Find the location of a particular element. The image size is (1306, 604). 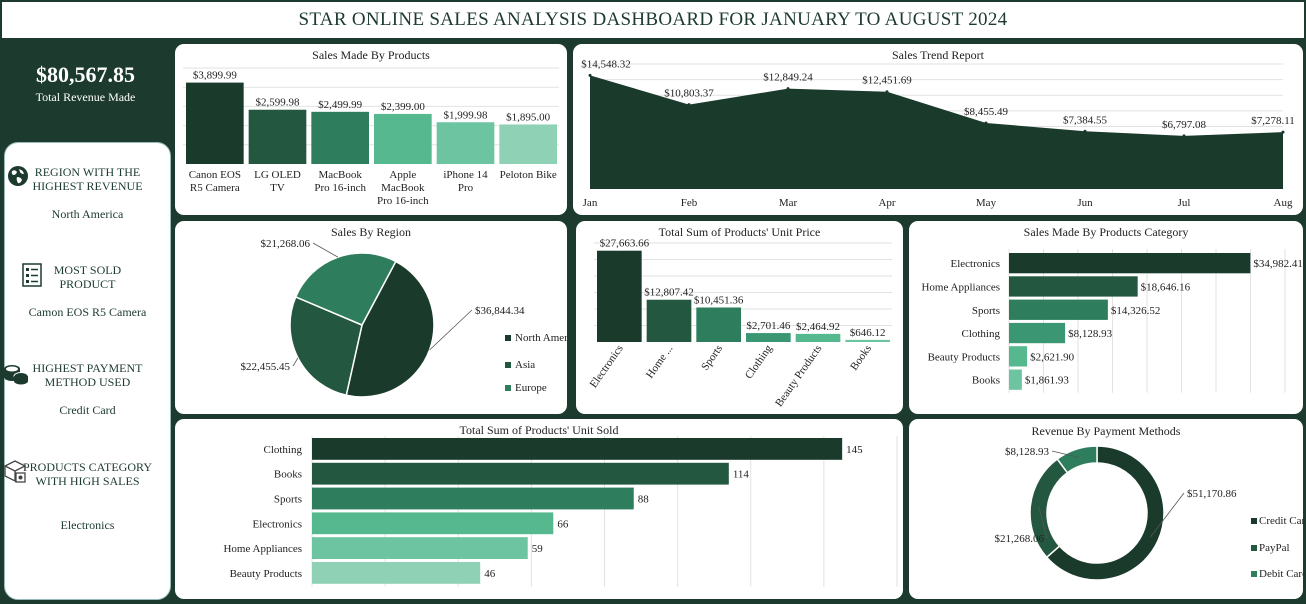

insight-product-value: Camon EOS R5 Camera is located at coordinates (87, 312).